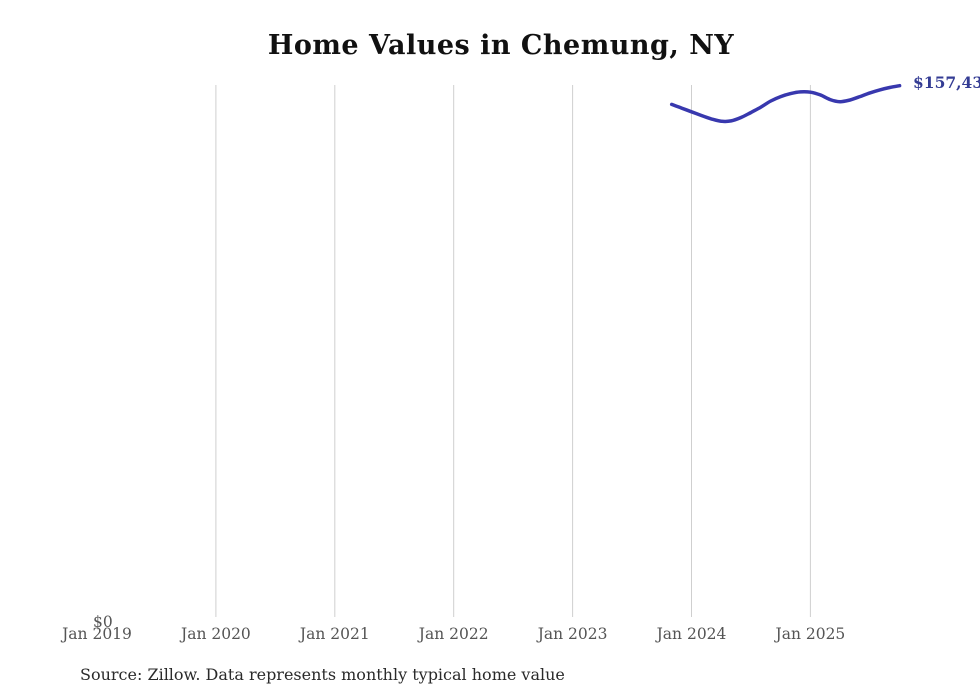  I want to click on x-axis-label: Jan 2020, so click(215, 634).